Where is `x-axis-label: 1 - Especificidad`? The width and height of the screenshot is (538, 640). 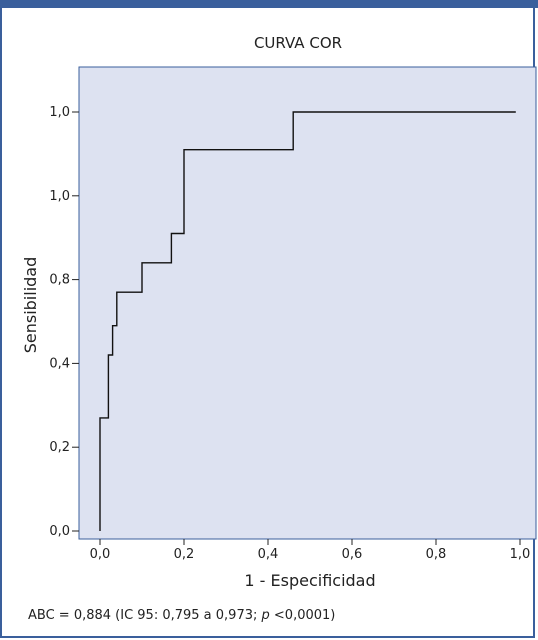 x-axis-label: 1 - Especificidad is located at coordinates (309, 580).